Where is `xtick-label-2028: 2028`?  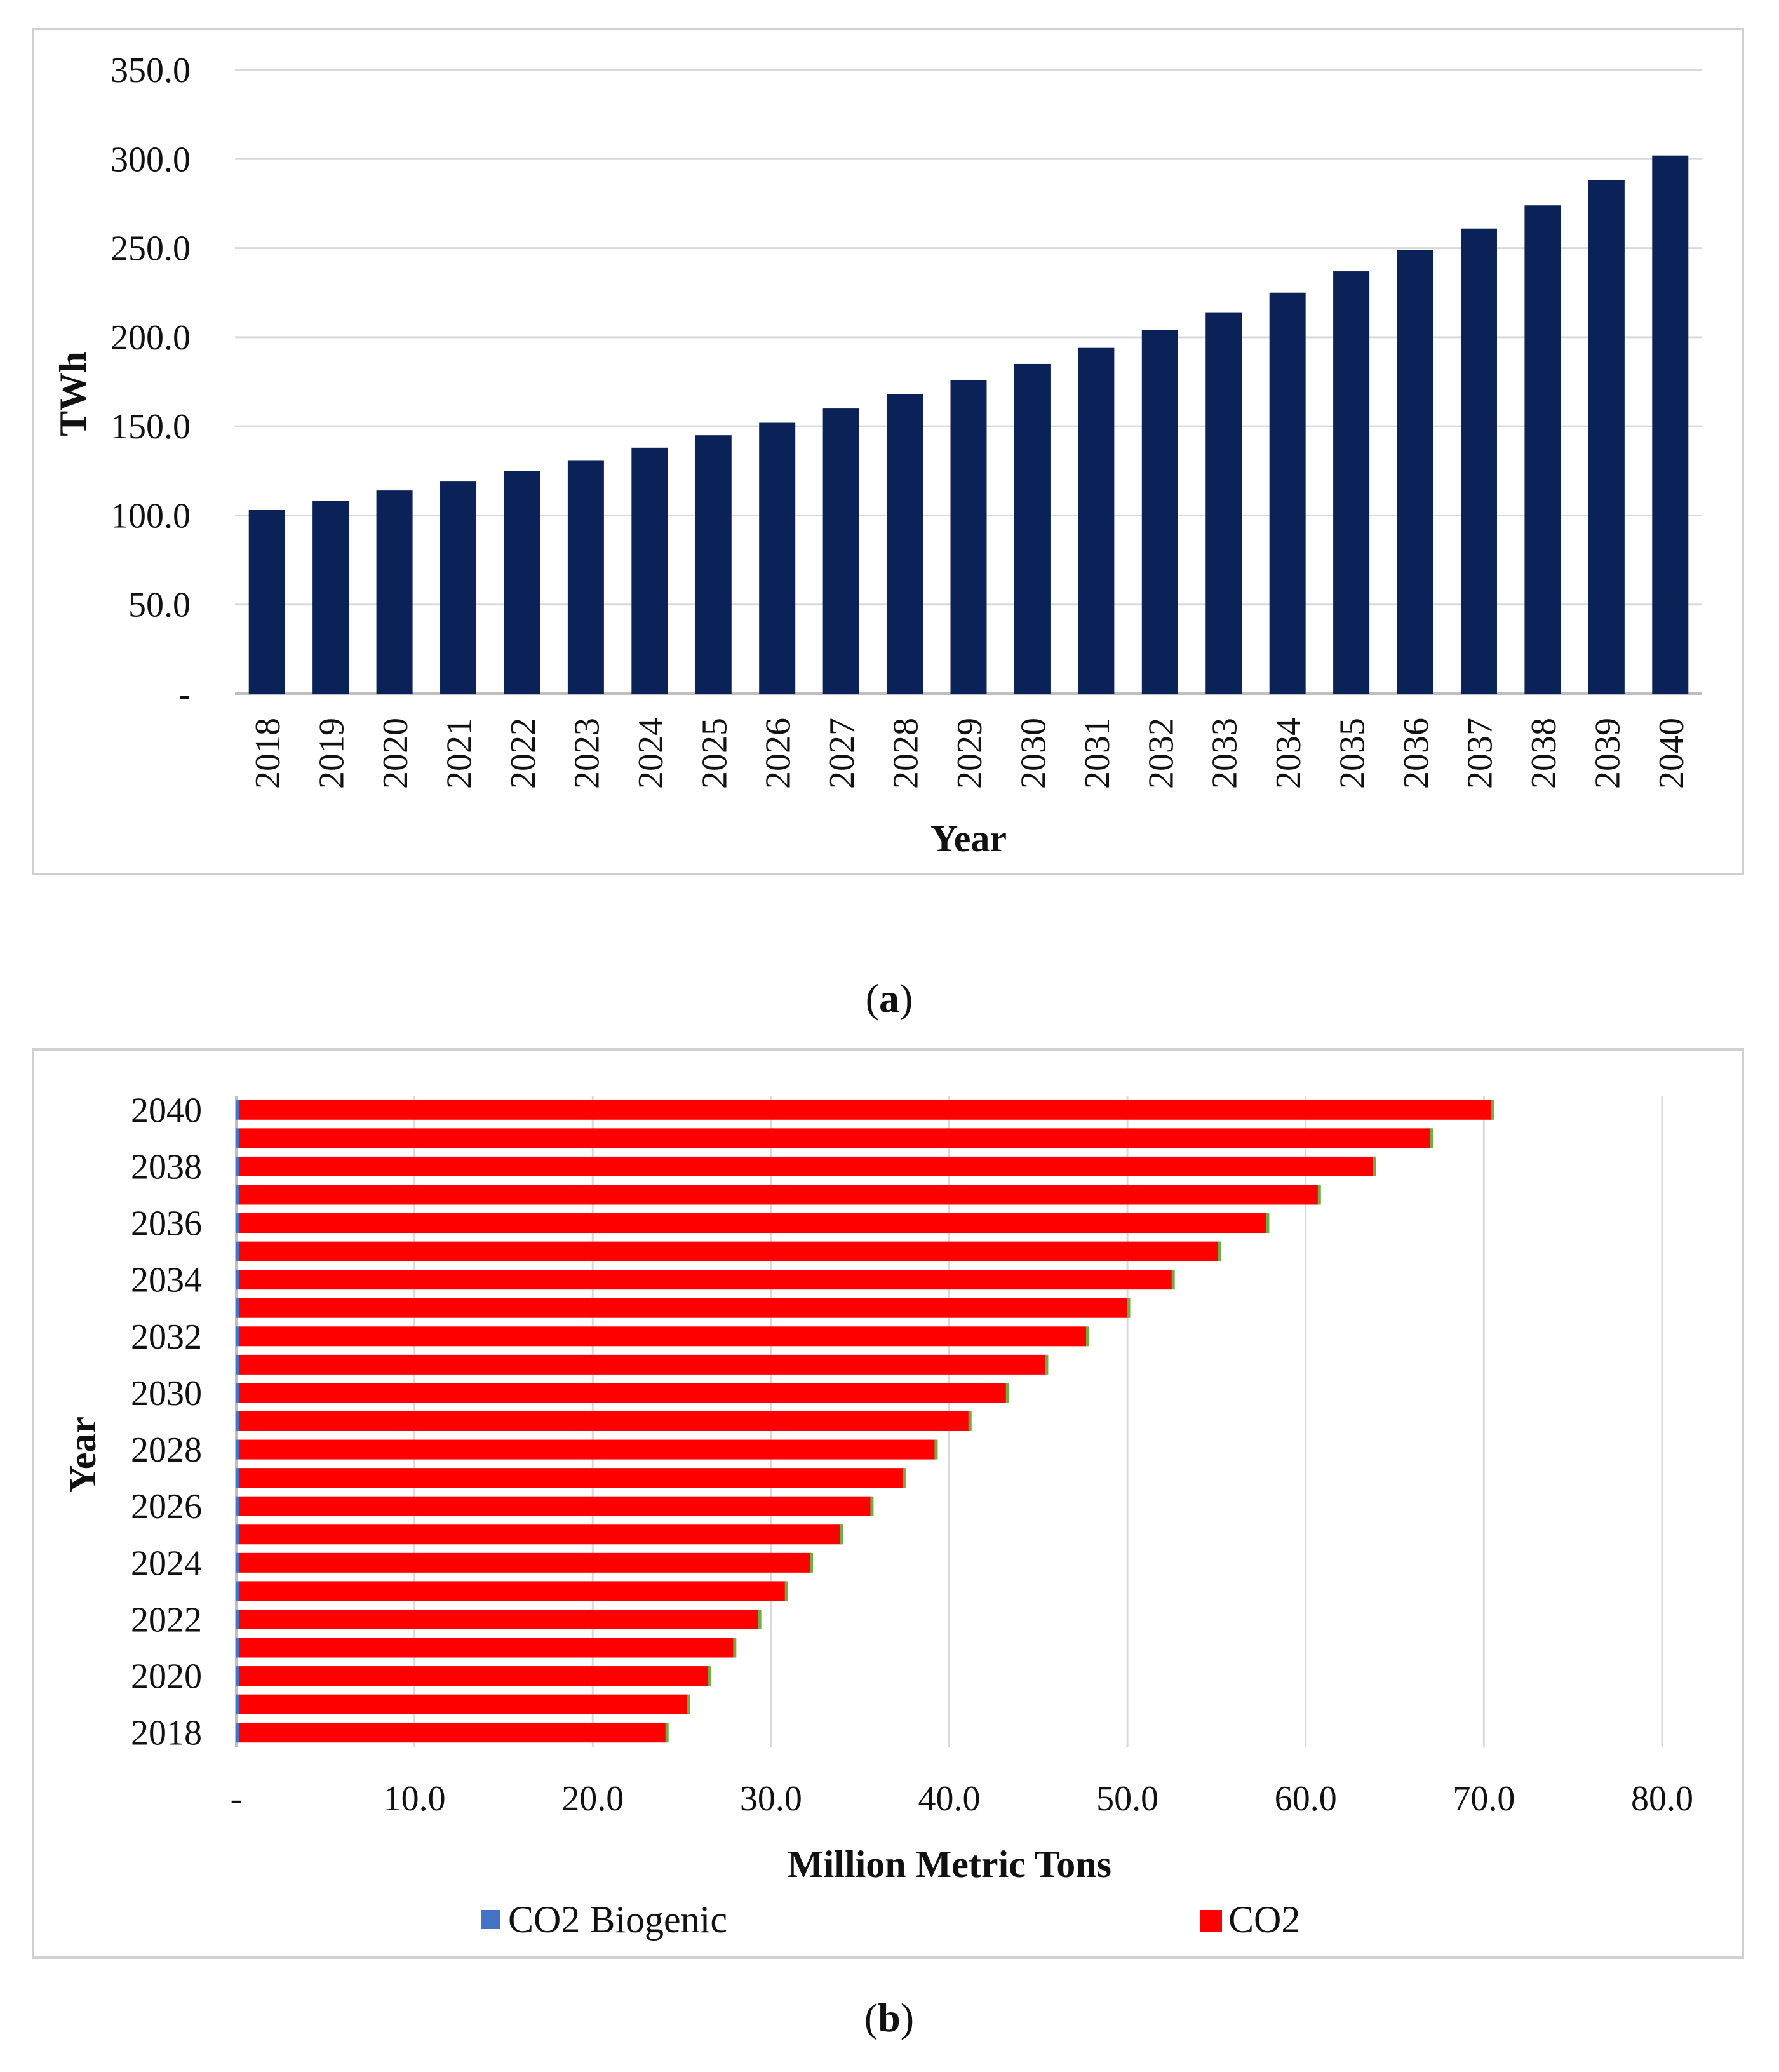
xtick-label-2028: 2028 is located at coordinates (906, 753).